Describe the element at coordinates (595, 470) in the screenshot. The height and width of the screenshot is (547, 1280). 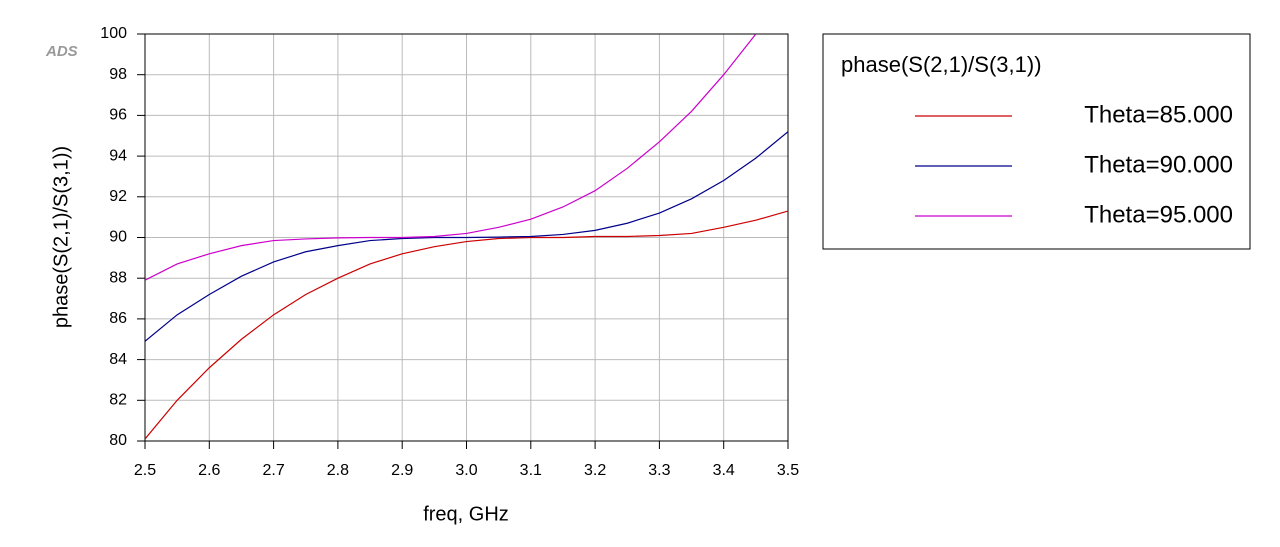
I see `x-tick-label: 3.2` at that location.